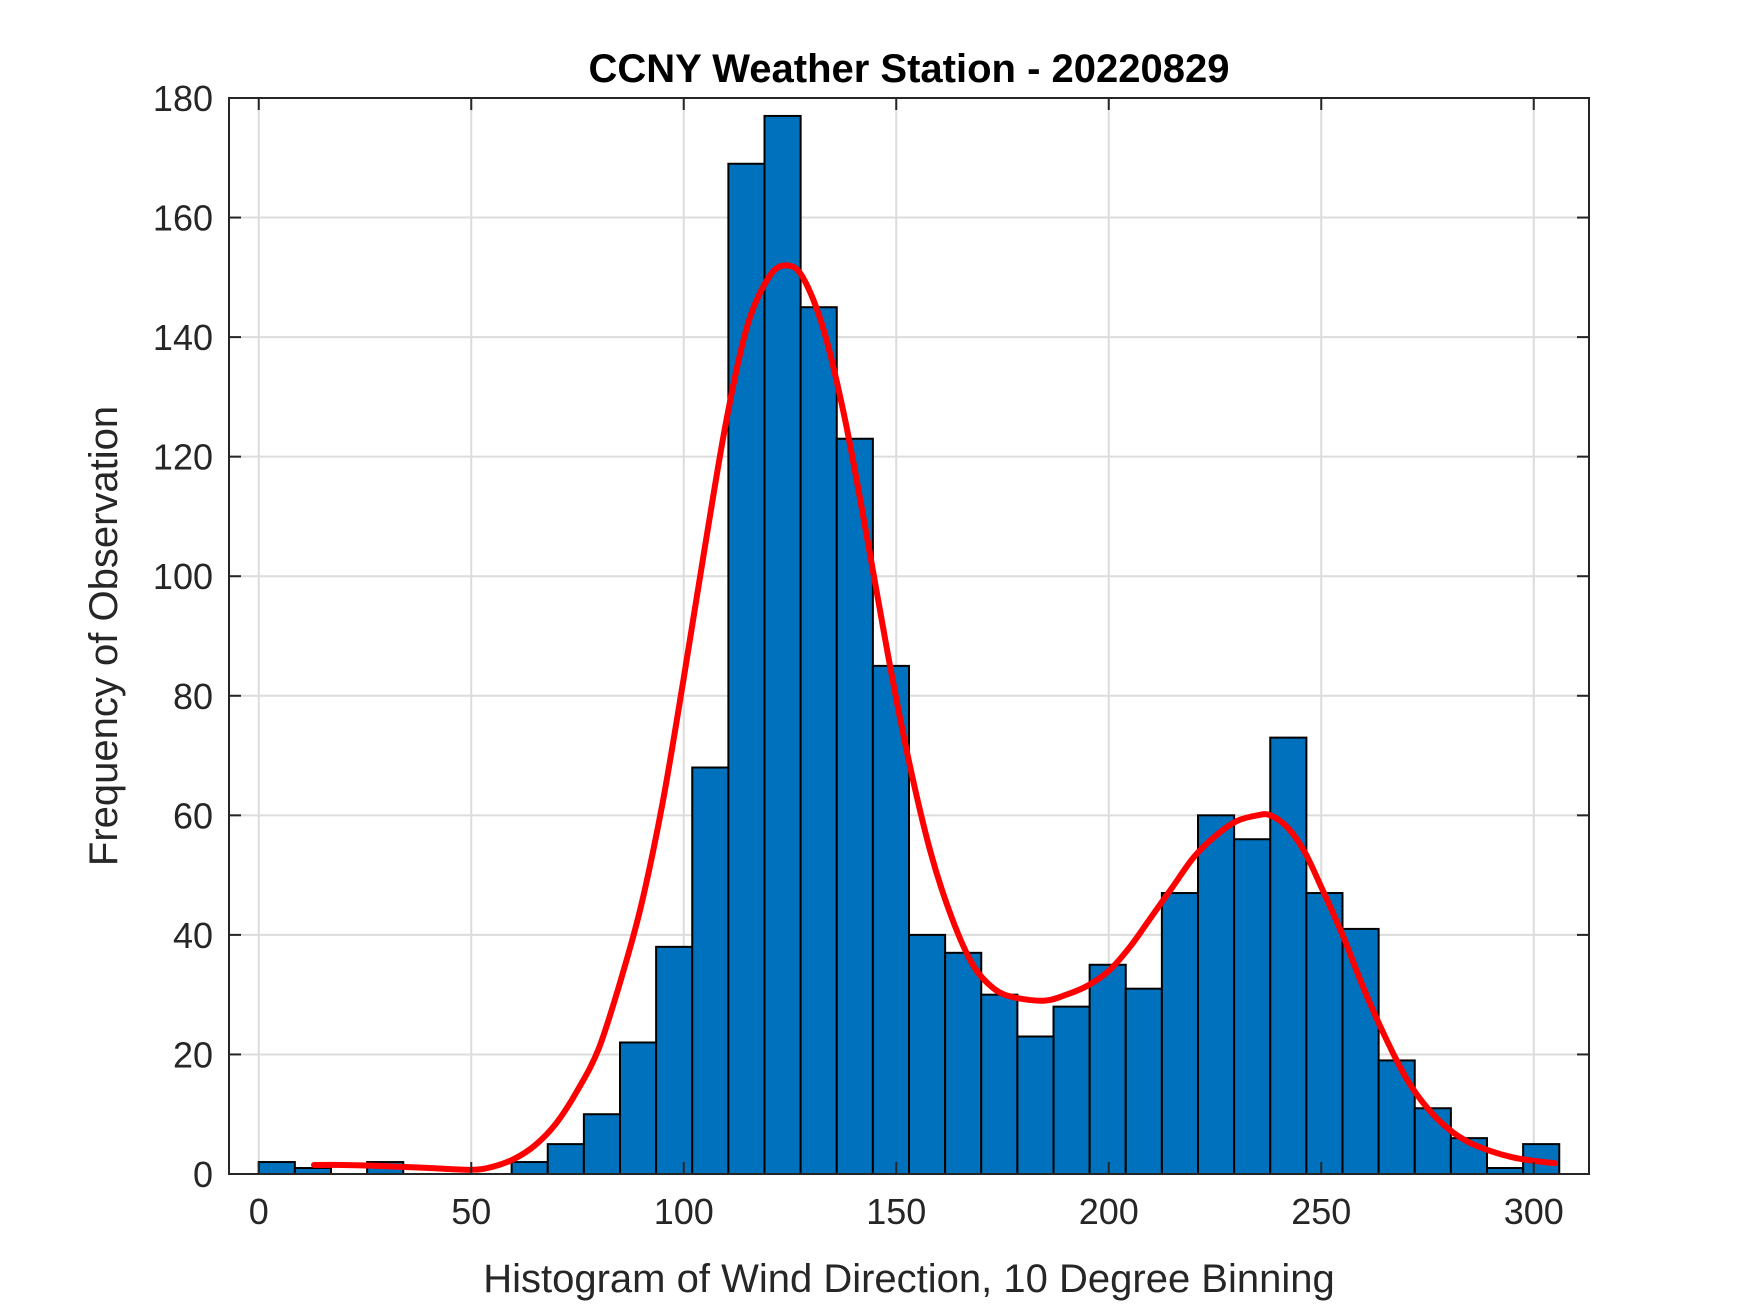  Describe the element at coordinates (896, 1211) in the screenshot. I see `x-tick-label: 150` at that location.